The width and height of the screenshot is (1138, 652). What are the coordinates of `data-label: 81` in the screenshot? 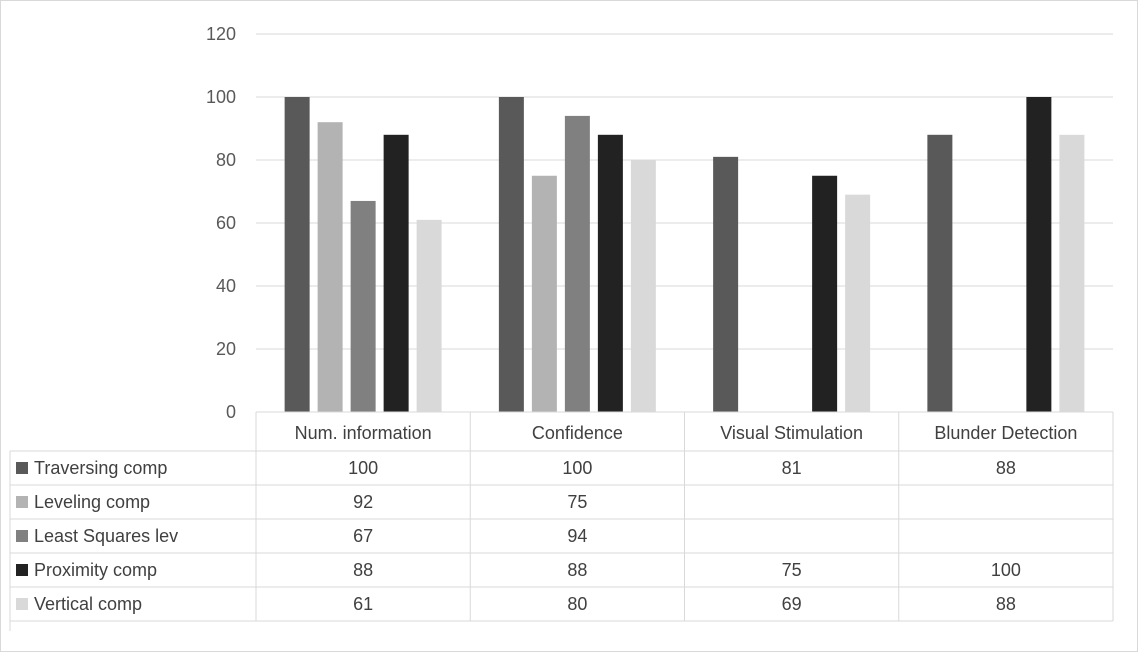 It's located at (792, 468).